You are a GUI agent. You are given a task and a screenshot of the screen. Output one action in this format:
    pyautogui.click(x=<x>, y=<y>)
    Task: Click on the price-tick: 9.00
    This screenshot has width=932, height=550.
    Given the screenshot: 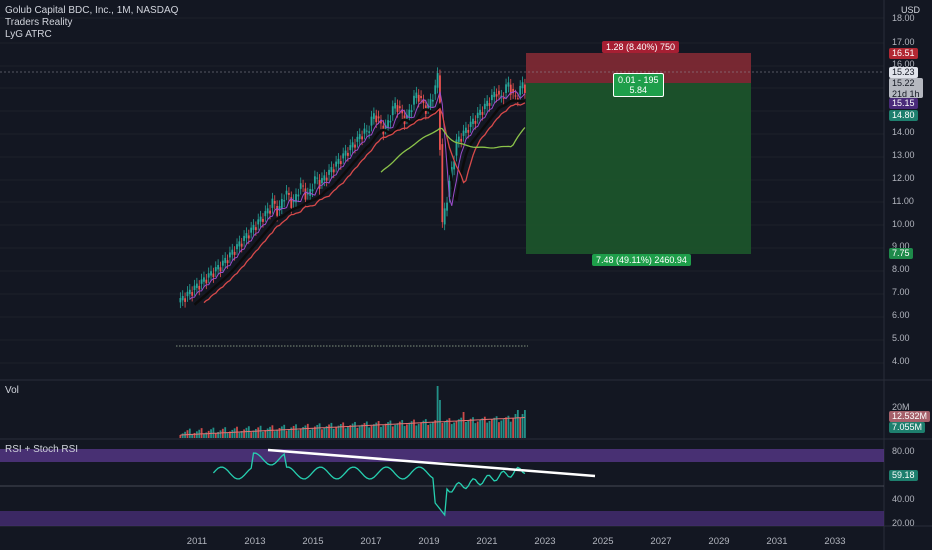 What is the action you would take?
    pyautogui.click(x=901, y=246)
    